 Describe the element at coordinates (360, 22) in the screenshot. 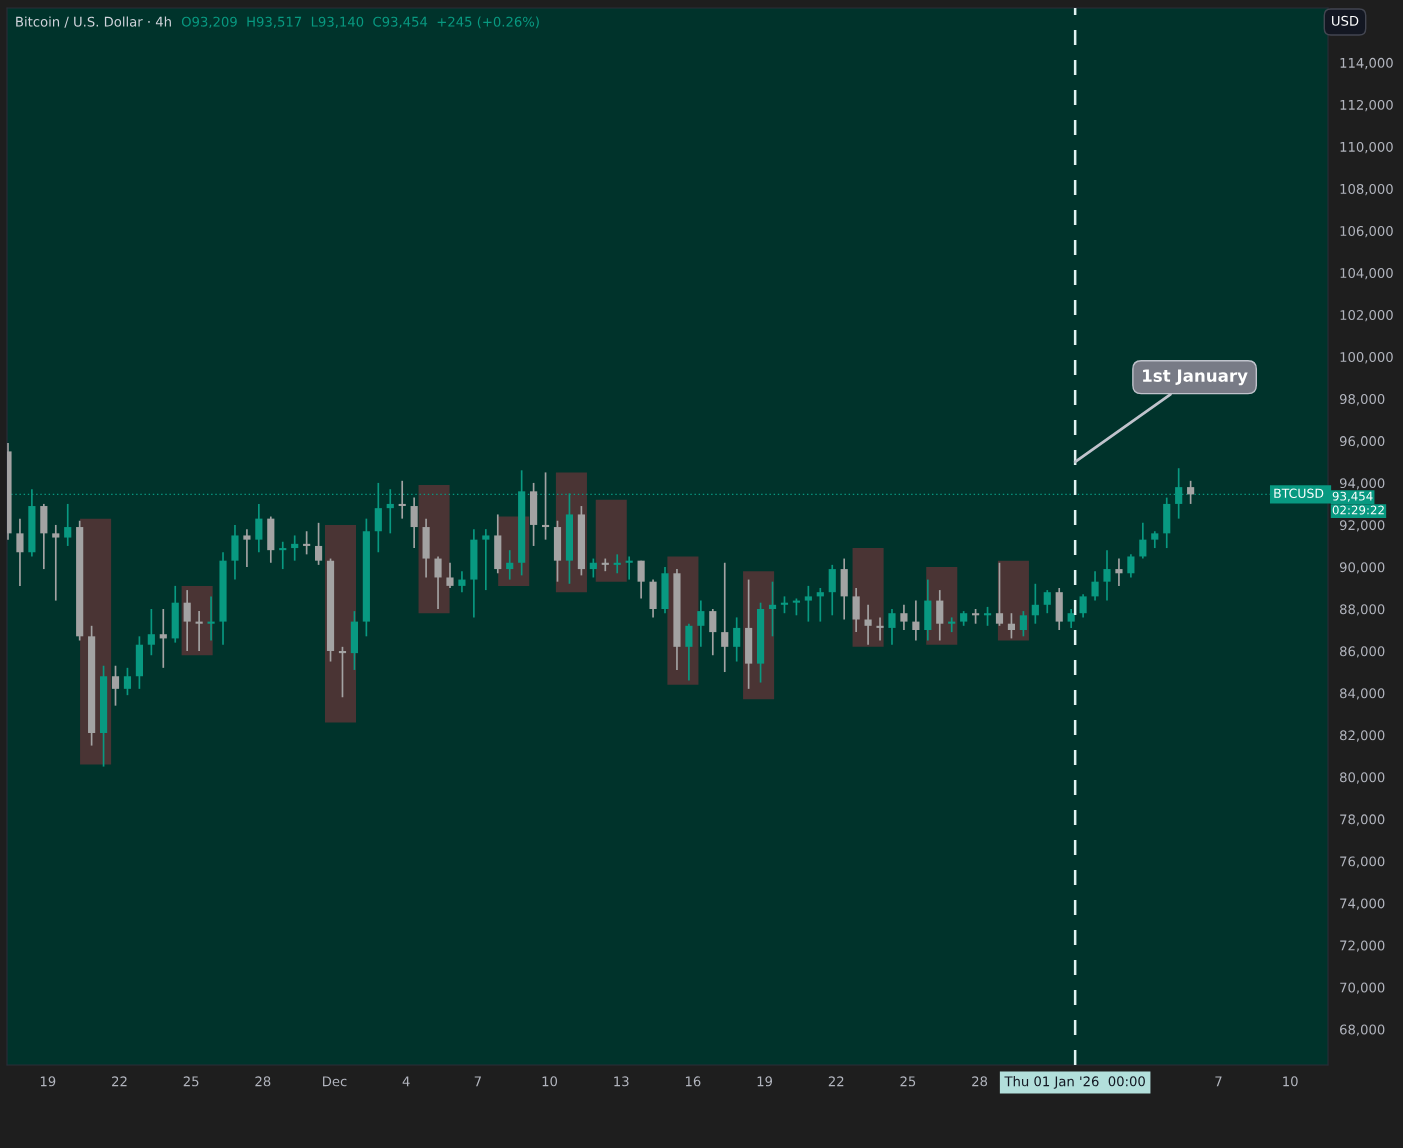

I see `text: O93,209 H93,517 L93,140 C93,454 +245 (+0.26%)` at that location.